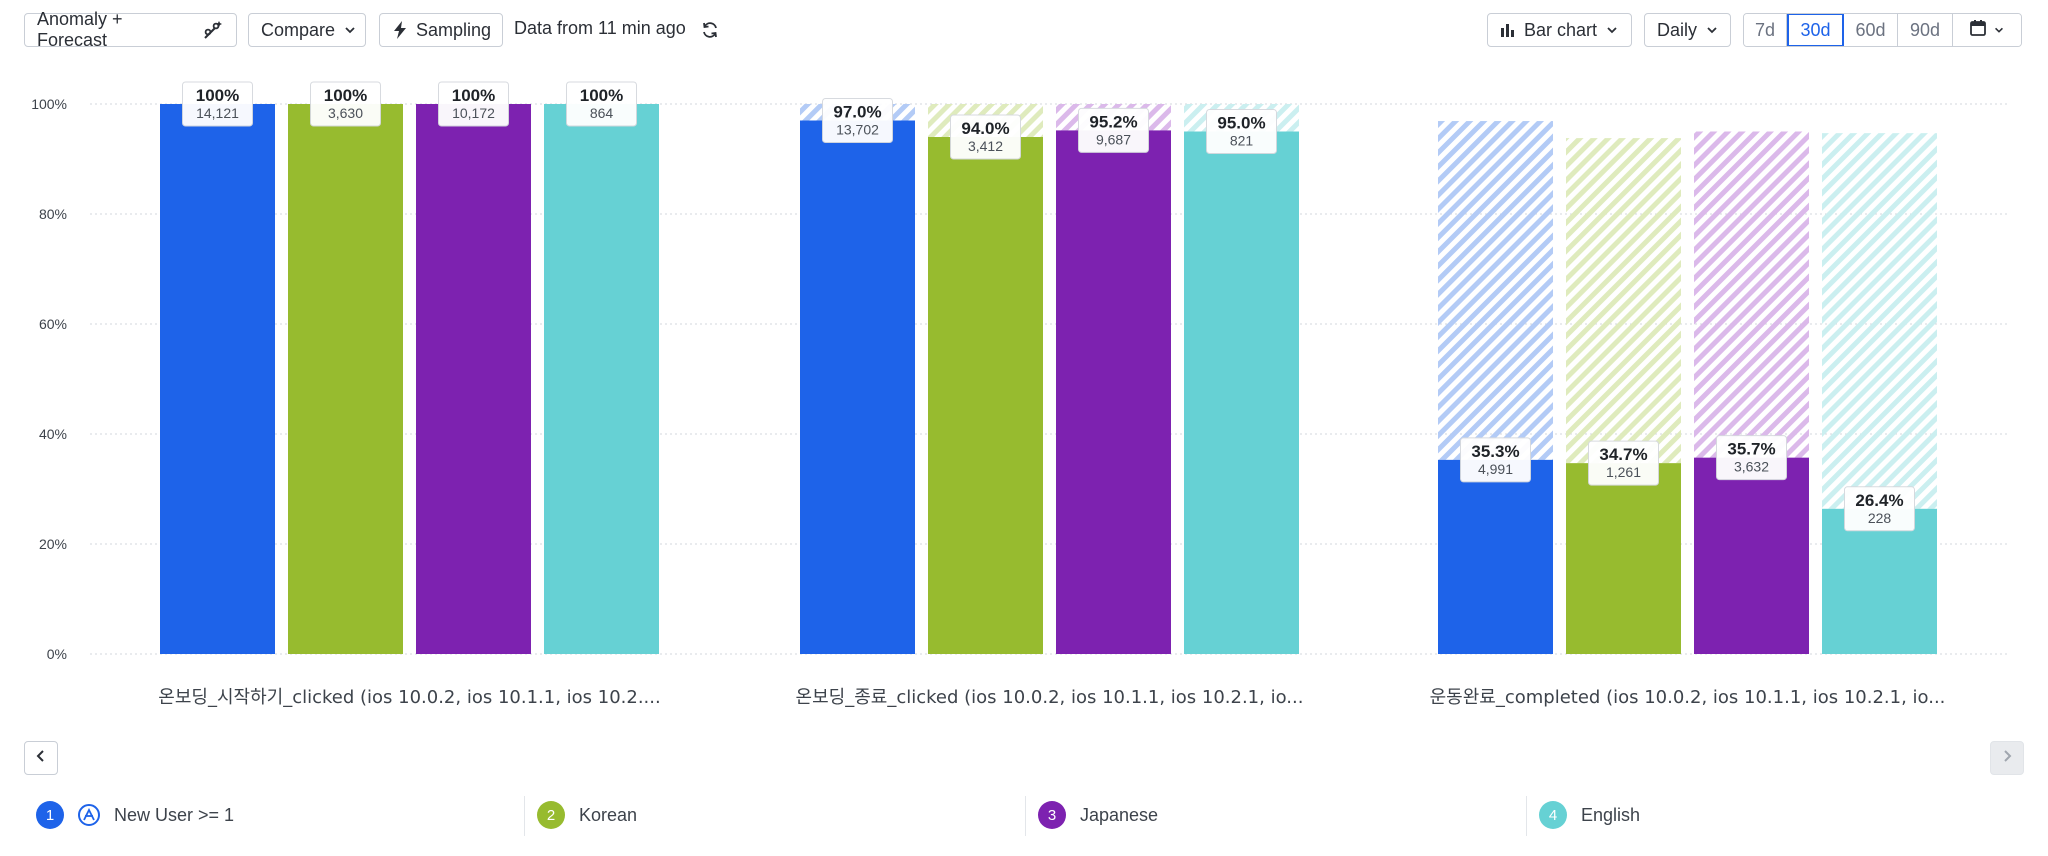 The height and width of the screenshot is (856, 2048). What do you see at coordinates (857, 112) in the screenshot?
I see `percent-label: 97.0%` at bounding box center [857, 112].